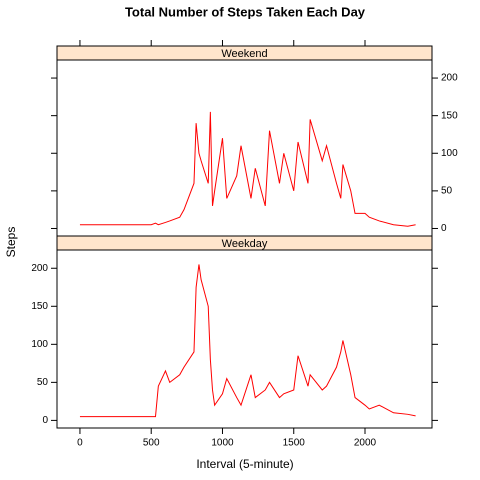  Describe the element at coordinates (244, 54) in the screenshot. I see `strip-label: Weekend` at that location.